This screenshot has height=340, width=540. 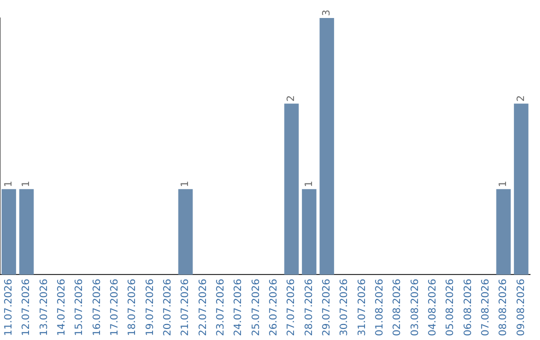 I want to click on x-tick-label: 02.08.2026, so click(x=398, y=307).